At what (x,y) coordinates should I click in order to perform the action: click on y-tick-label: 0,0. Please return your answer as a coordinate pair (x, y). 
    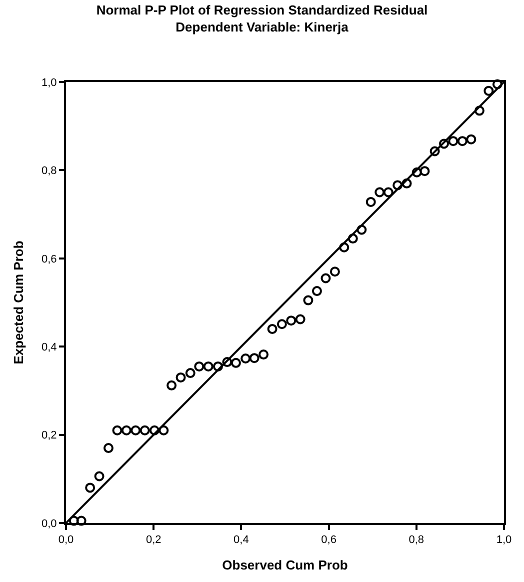
    Looking at the image, I should click on (49, 524).